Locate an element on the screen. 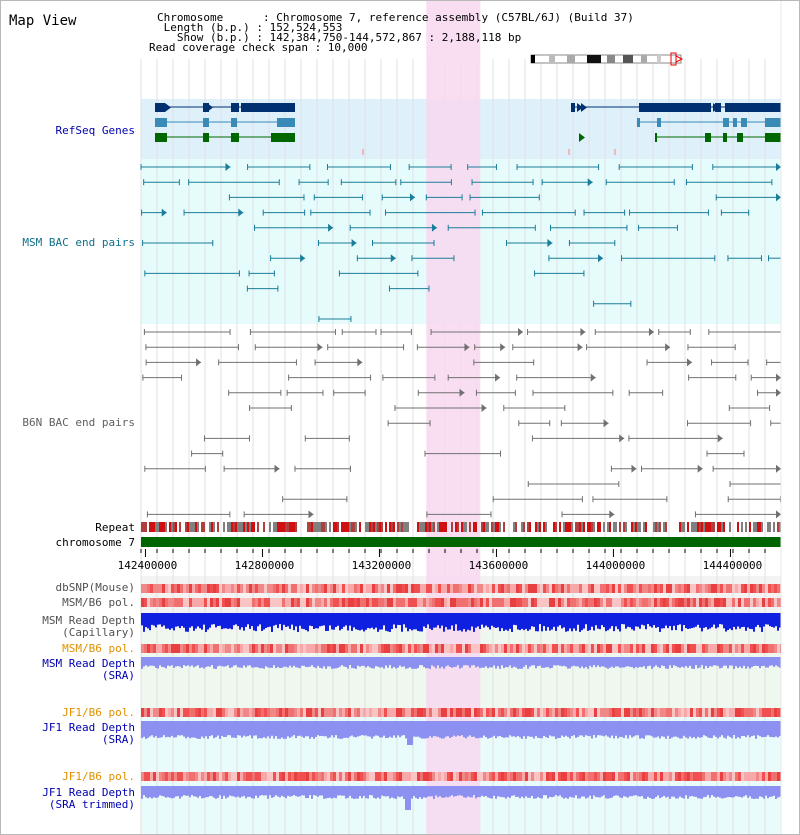 The image size is (800, 835). bac-end-arrow is located at coordinates (241, 212).